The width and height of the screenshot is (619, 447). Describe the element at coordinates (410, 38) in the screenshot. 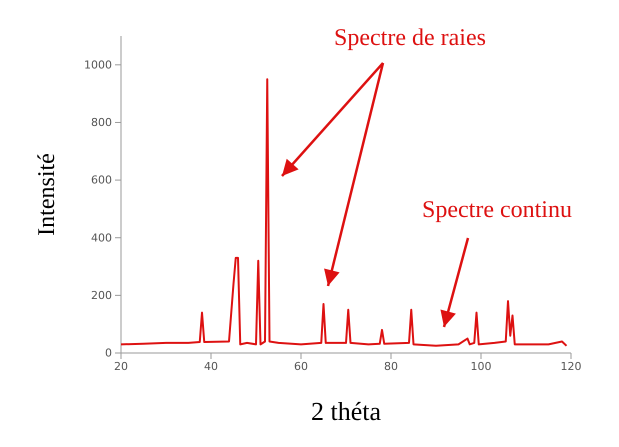

I see `annotation: Spectre de raies` at that location.